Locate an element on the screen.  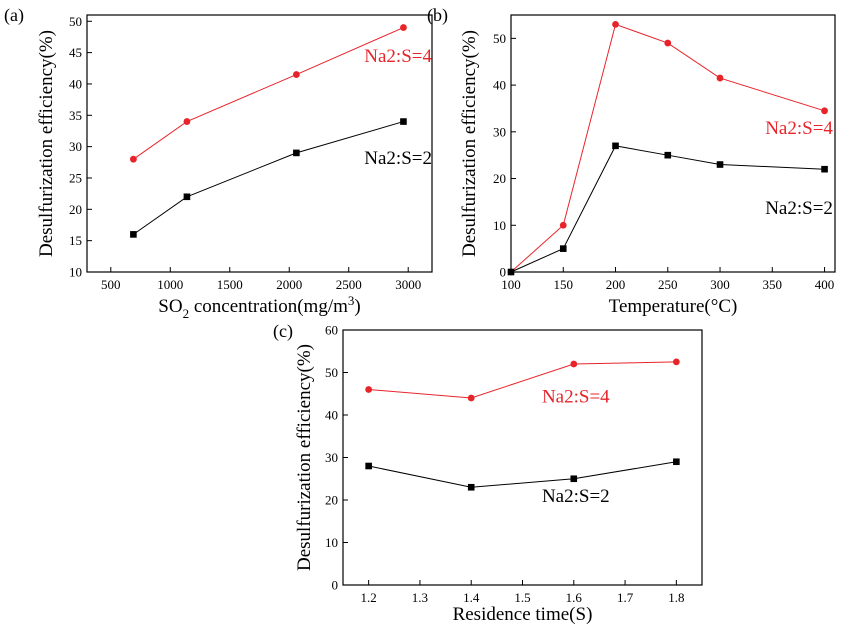
x-axis-label: Temperature(°C) is located at coordinates (673, 306).